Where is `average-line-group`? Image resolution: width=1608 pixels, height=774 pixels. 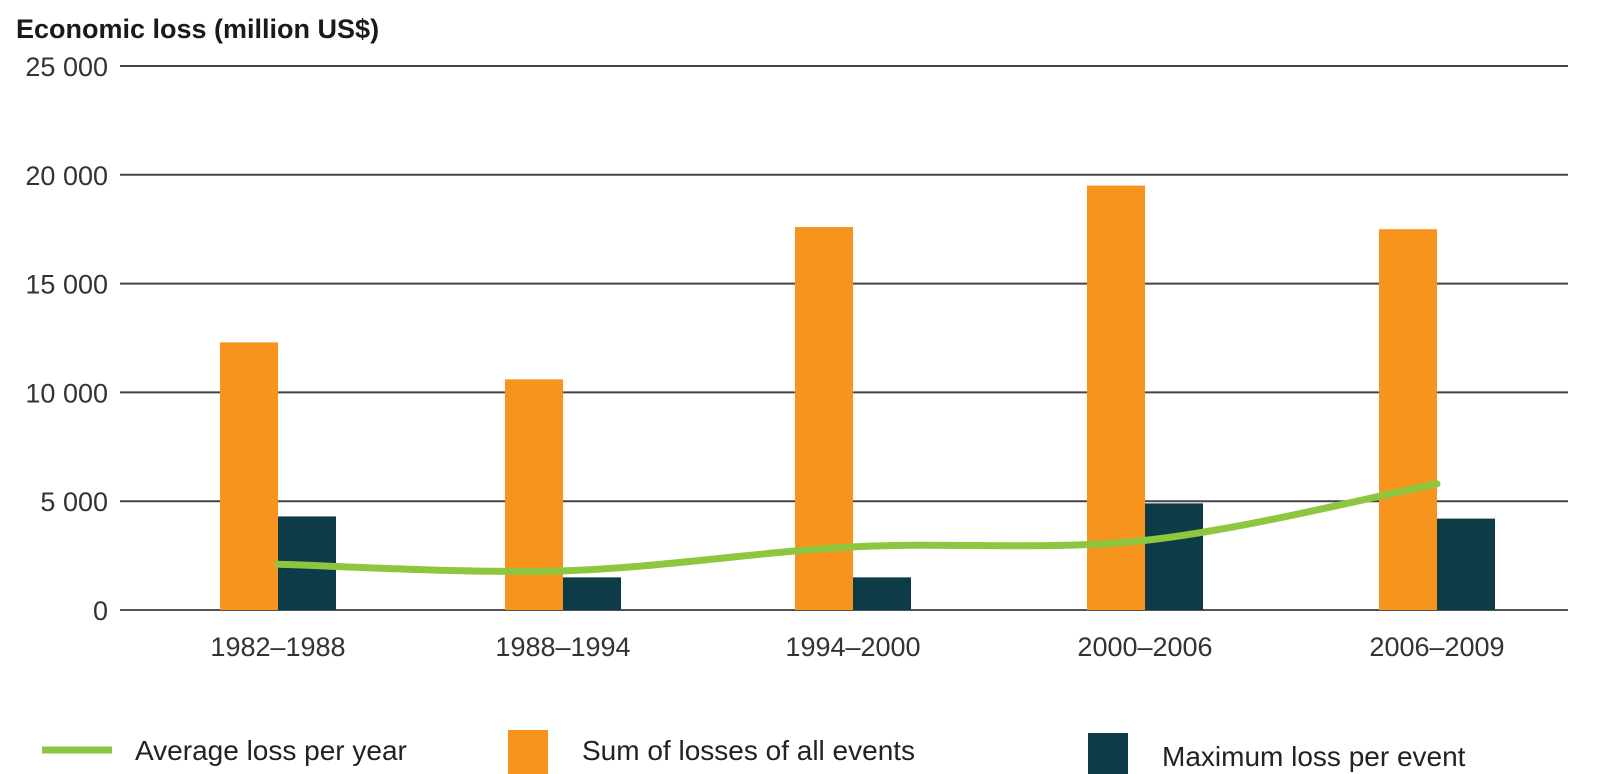 average-line-group is located at coordinates (857, 527).